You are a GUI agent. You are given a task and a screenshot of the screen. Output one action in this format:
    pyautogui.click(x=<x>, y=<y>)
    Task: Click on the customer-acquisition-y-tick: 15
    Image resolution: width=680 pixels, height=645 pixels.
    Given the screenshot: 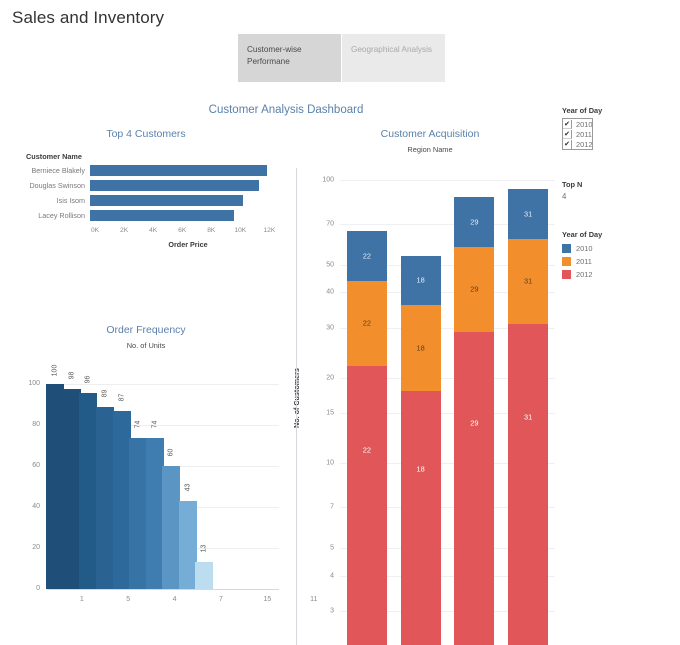 What is the action you would take?
    pyautogui.click(x=330, y=413)
    